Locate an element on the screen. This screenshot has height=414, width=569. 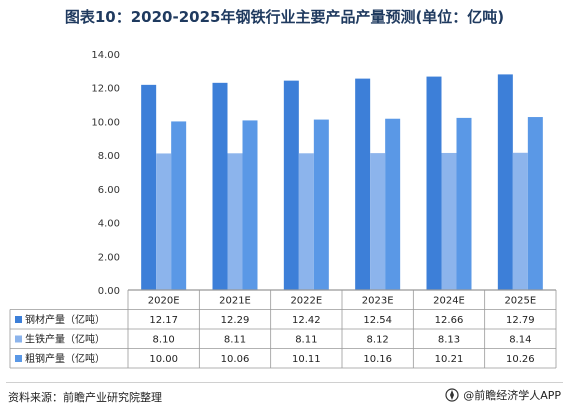
y-tick-label: 6.00 is located at coordinates (109, 190).